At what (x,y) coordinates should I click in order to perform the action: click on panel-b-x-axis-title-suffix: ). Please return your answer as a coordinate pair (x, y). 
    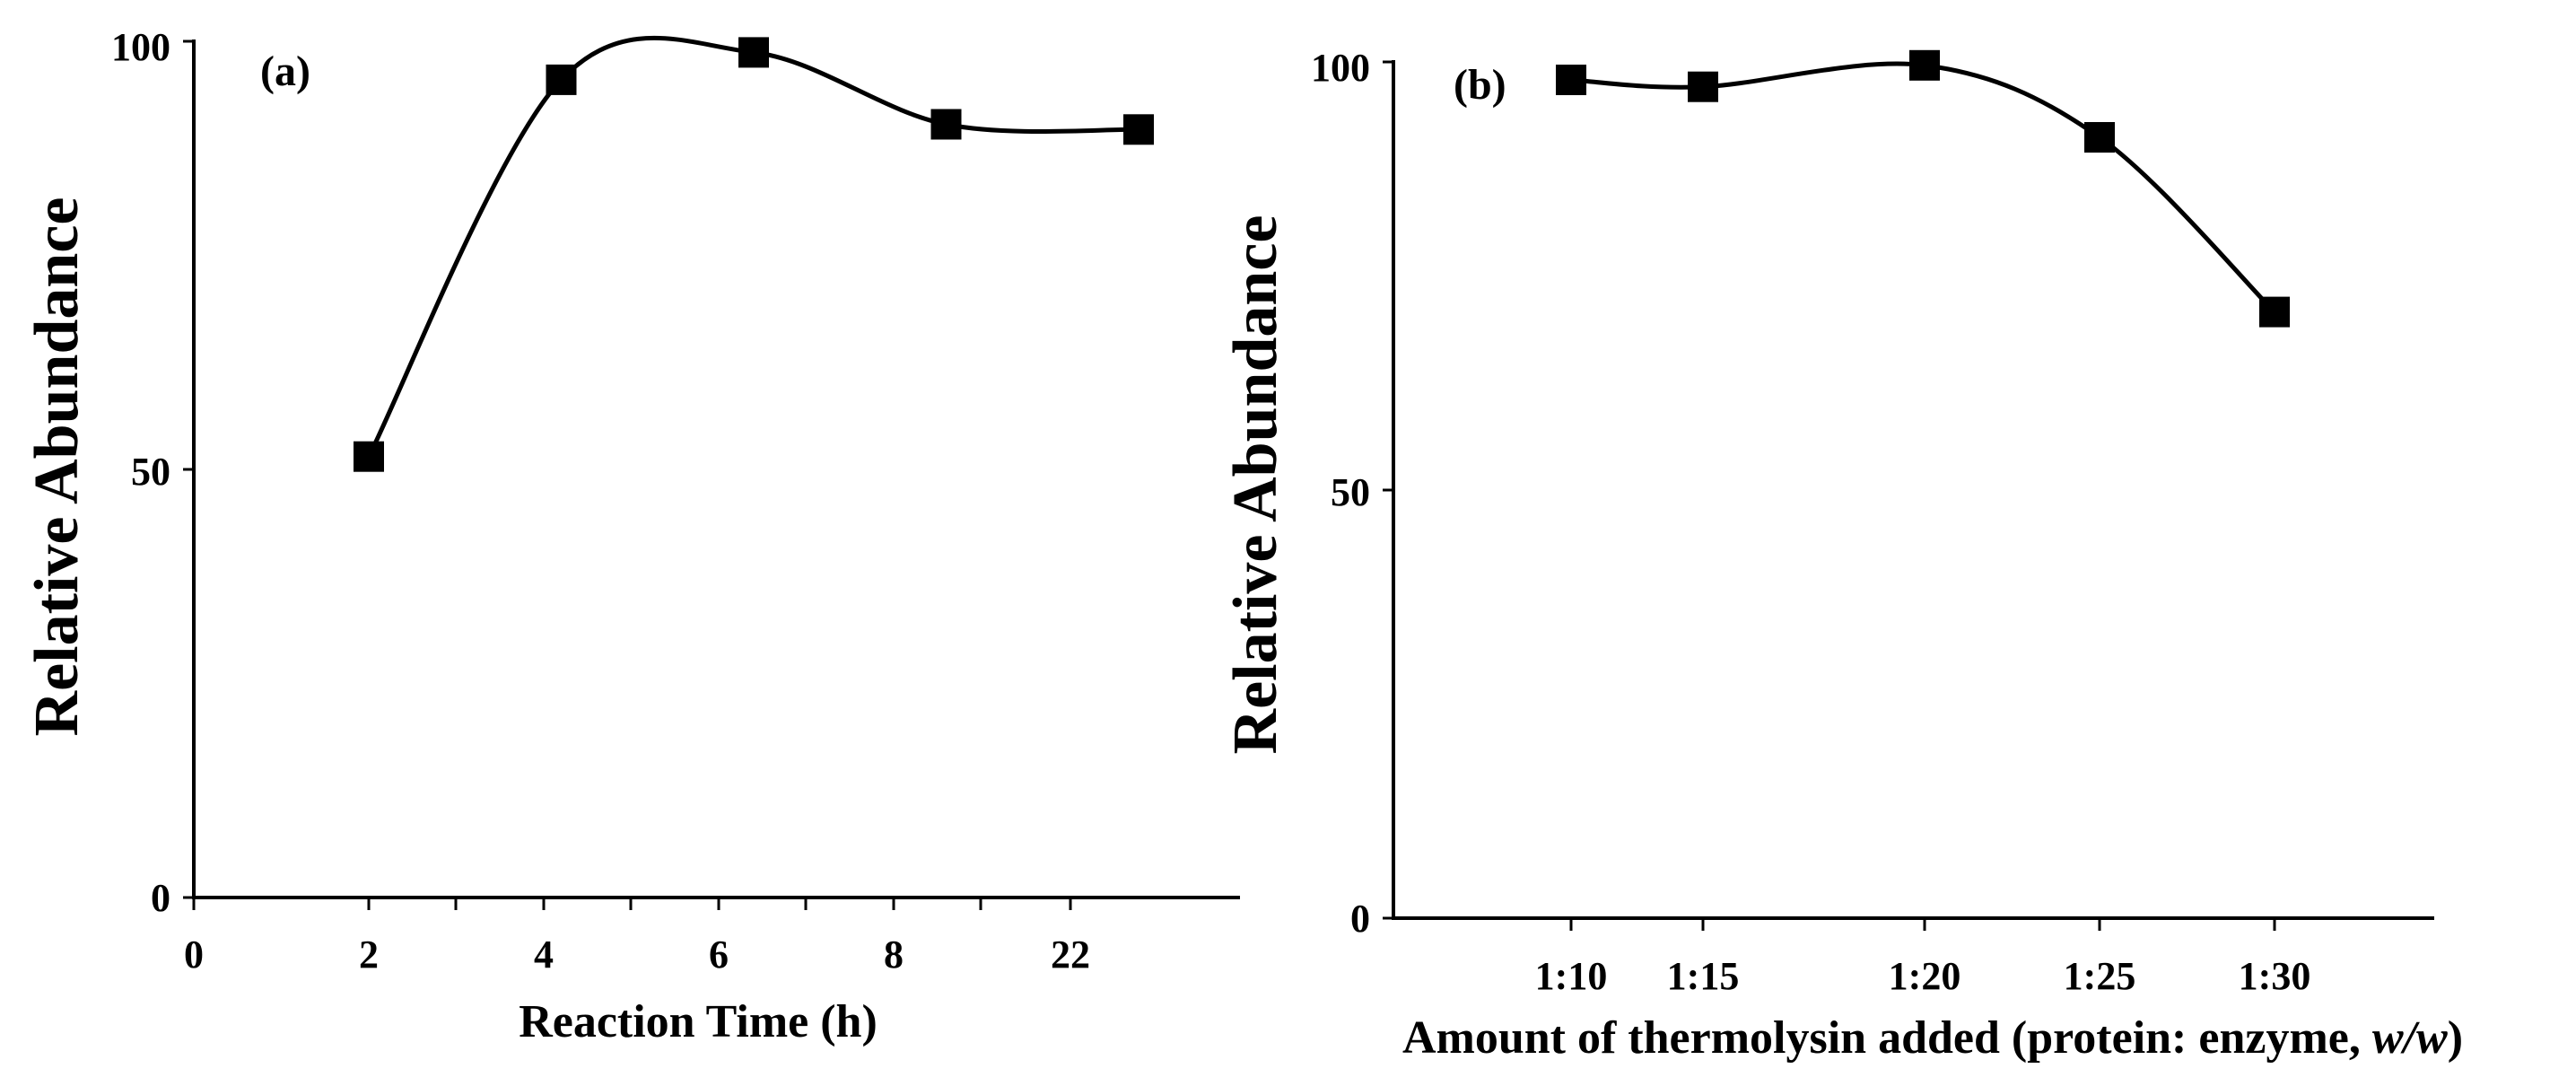
    Looking at the image, I should click on (2456, 1038).